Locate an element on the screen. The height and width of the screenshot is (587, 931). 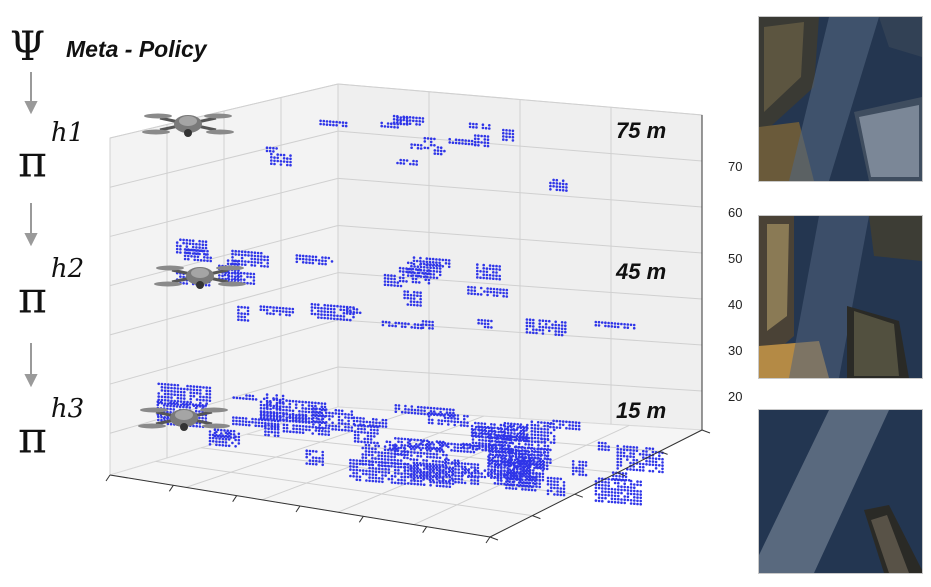
altitude-label-15: 15 m is located at coordinates (641, 410).